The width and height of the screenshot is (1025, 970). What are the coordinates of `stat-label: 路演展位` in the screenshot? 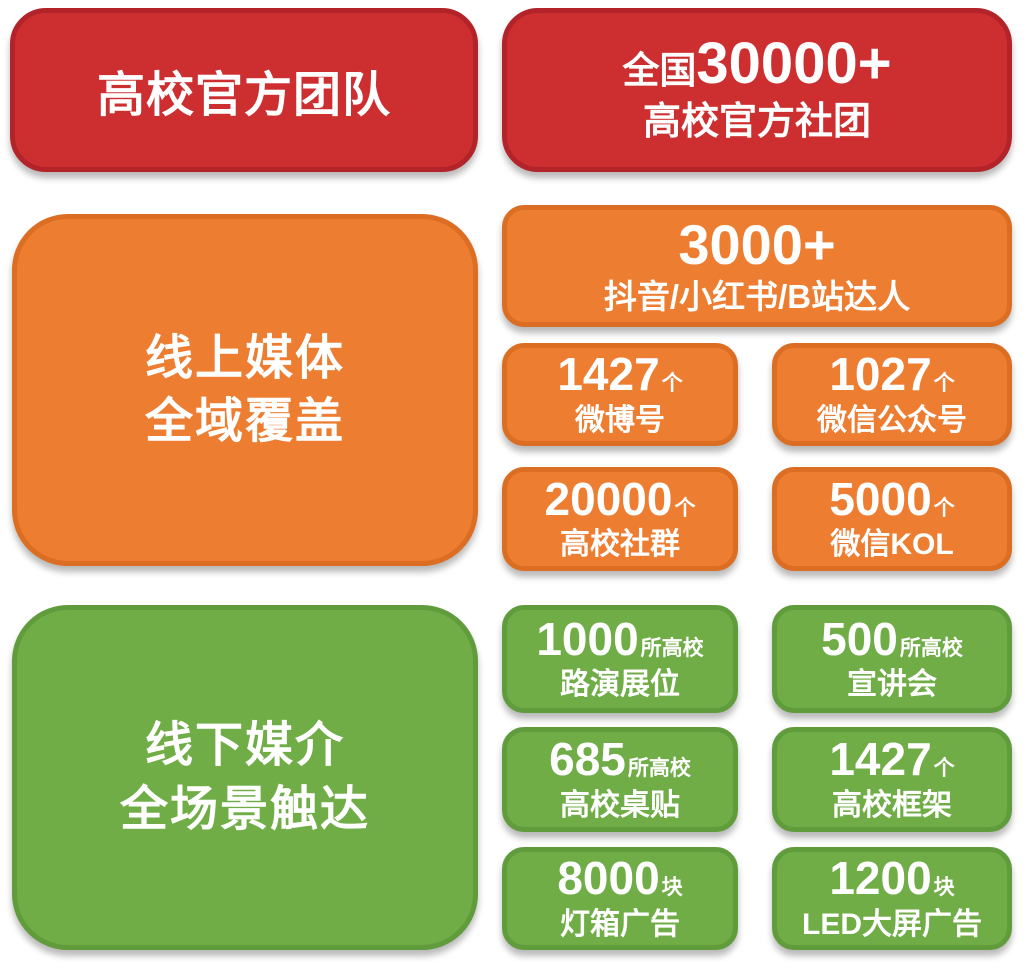 It's located at (620, 685).